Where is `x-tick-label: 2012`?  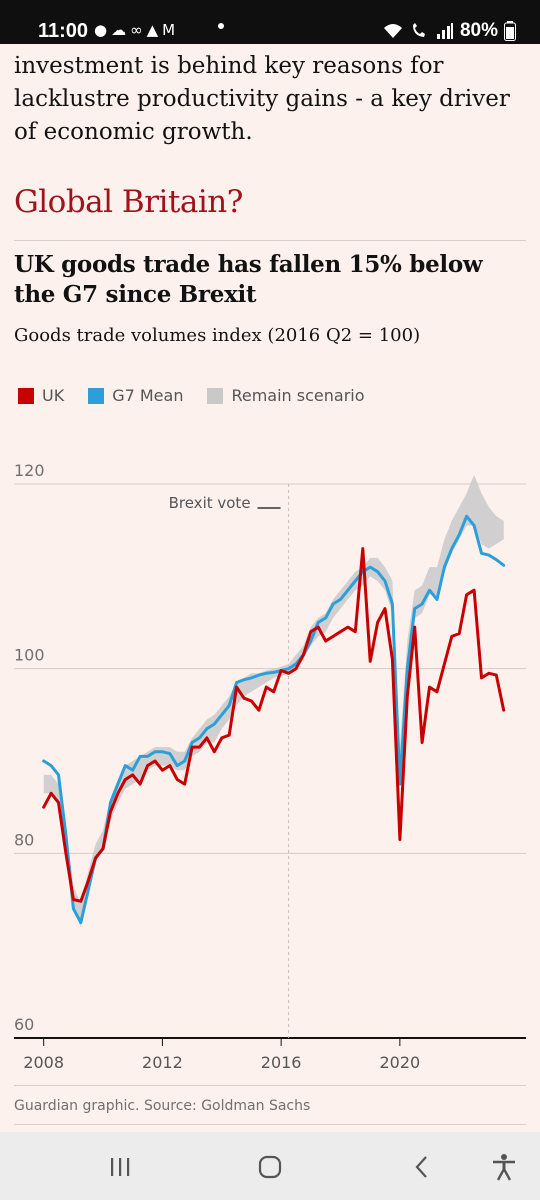
x-tick-label: 2012 is located at coordinates (162, 1062).